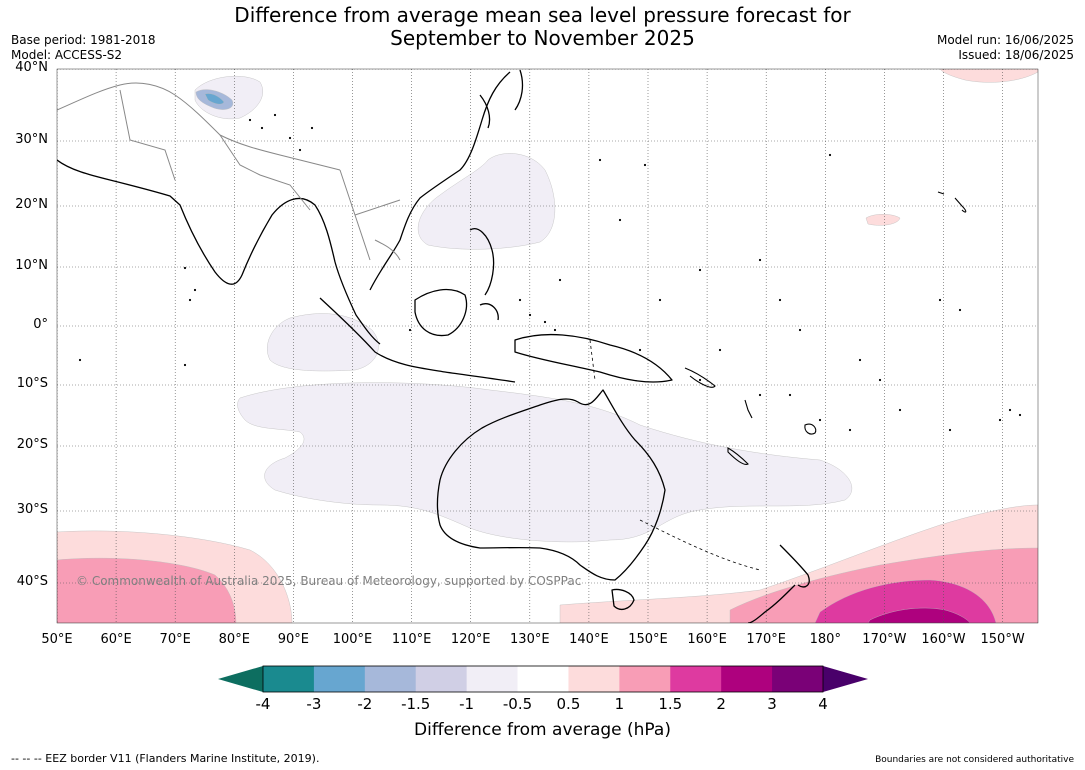 The image size is (1085, 770). What do you see at coordinates (31, 204) in the screenshot?
I see `lat-label: 20°N` at bounding box center [31, 204].